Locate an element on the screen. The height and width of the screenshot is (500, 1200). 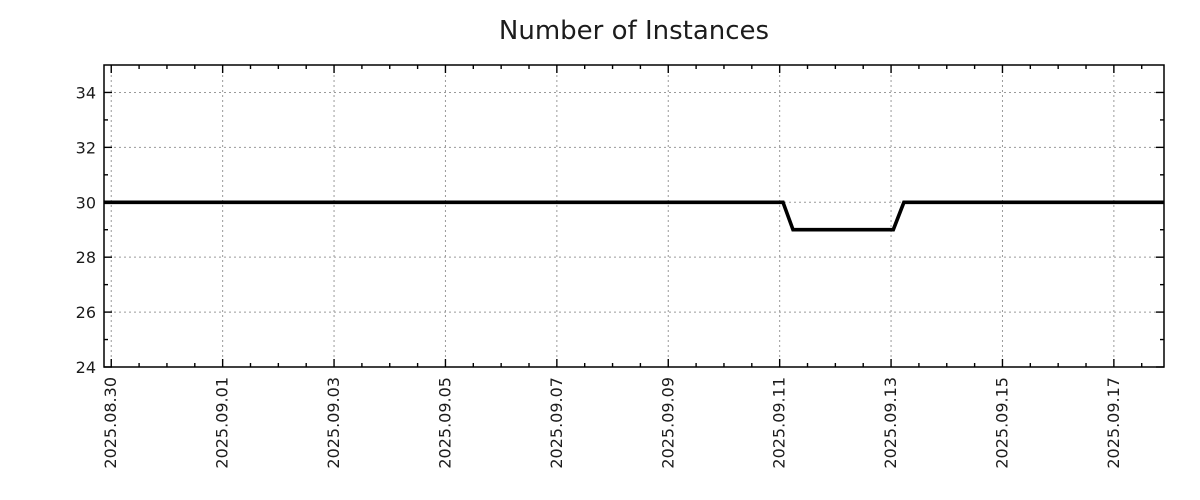
y-tick-label: 32 is located at coordinates (86, 147).